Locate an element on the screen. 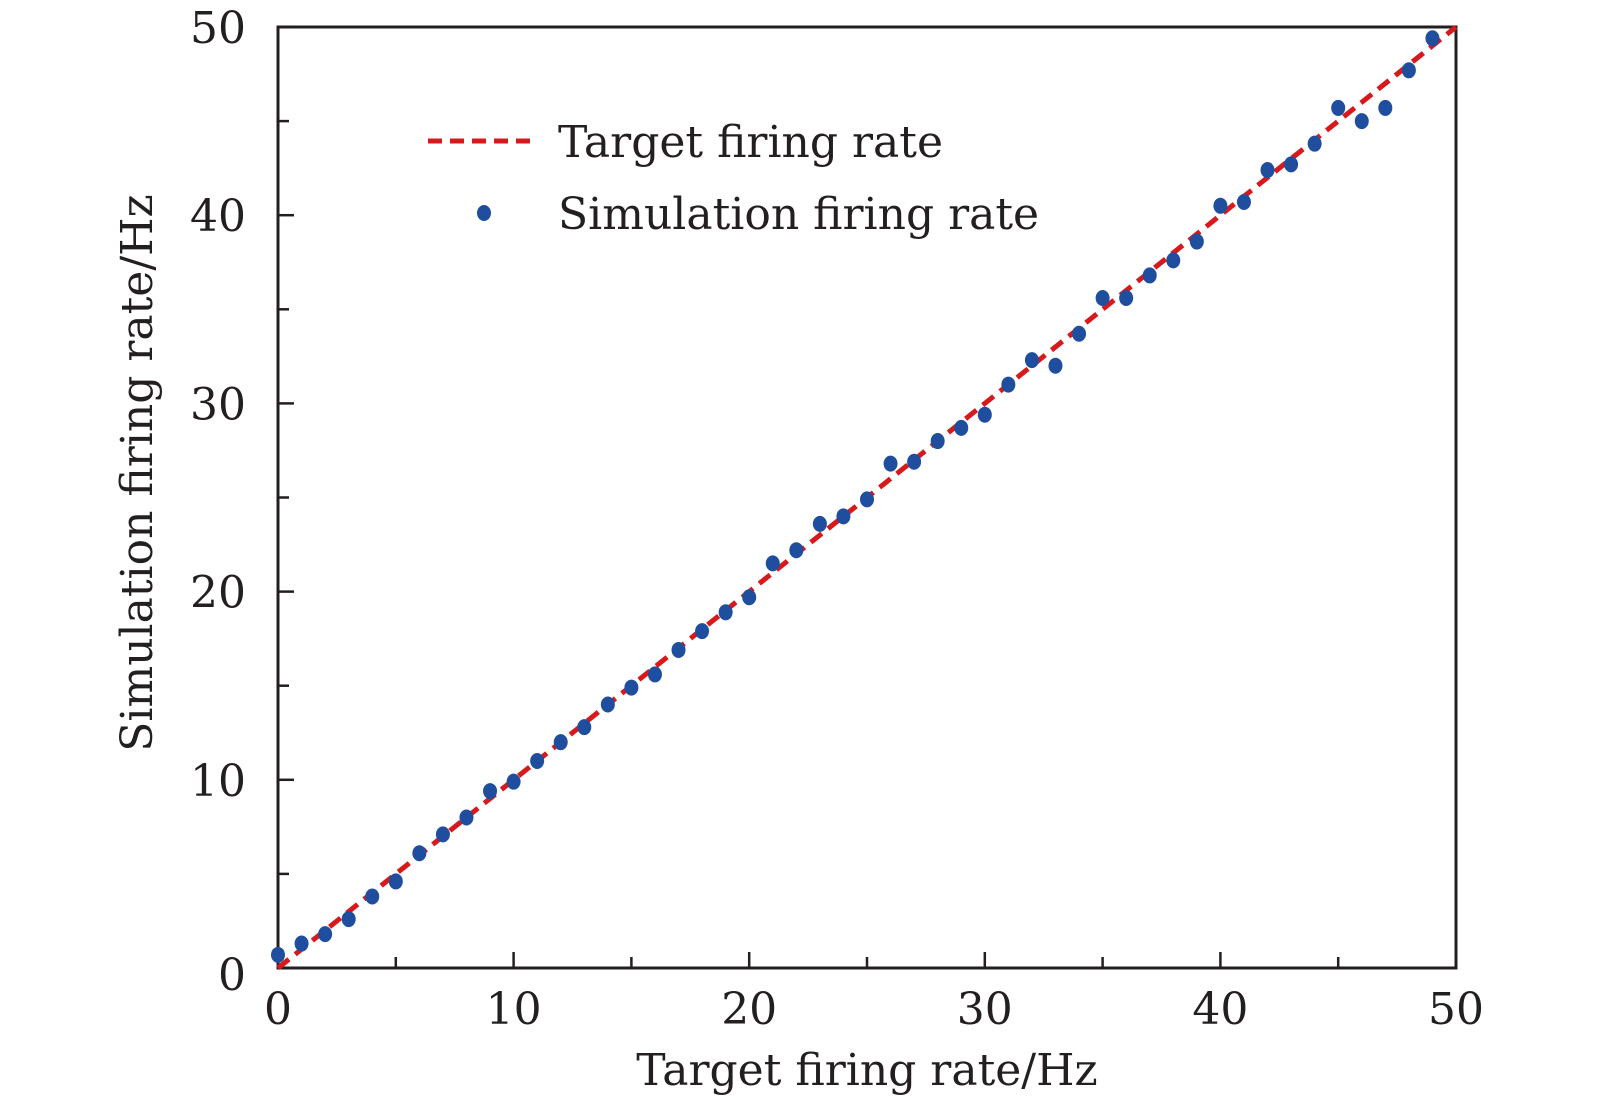 The height and width of the screenshot is (1100, 1600). y-tick-label: 10 is located at coordinates (218, 781).